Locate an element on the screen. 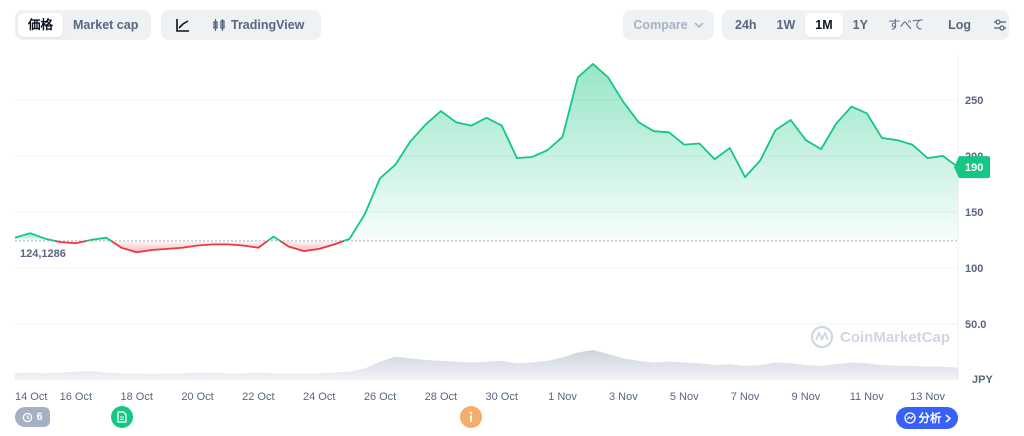  x-tick-label: 28 Oct is located at coordinates (441, 397).